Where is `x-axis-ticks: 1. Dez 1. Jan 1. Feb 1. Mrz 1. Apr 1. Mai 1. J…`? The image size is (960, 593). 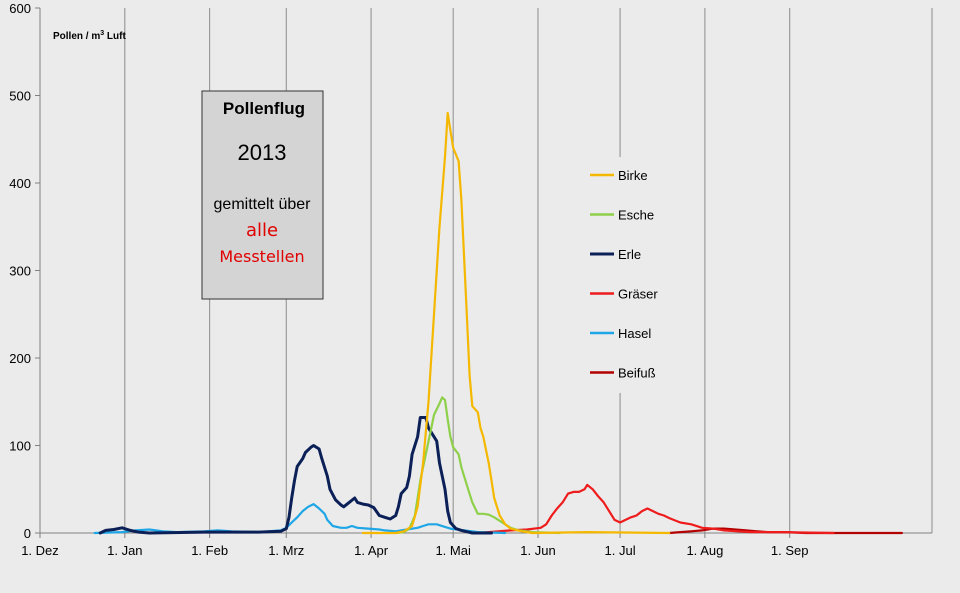
x-axis-ticks: 1. Dez 1. Jan 1. Feb 1. Mrz 1. Apr 1. Mai 1. J… is located at coordinates (415, 545).